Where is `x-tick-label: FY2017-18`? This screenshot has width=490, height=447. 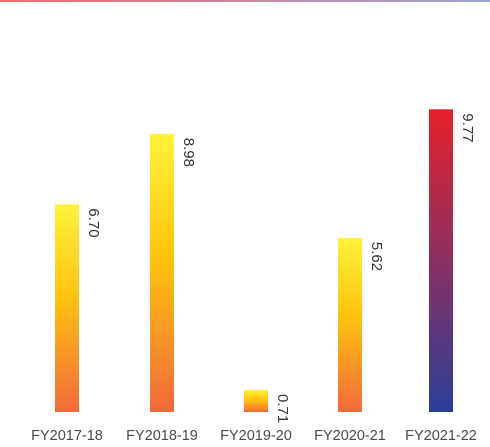 x-tick-label: FY2017-18 is located at coordinates (67, 436).